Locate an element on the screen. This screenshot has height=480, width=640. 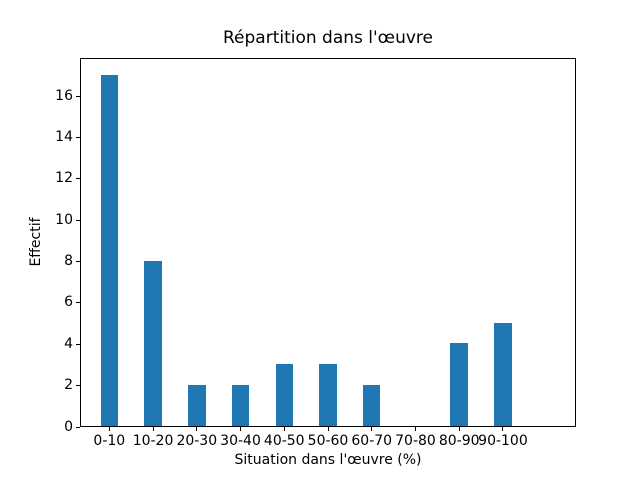
x-tick-label: 50-60 is located at coordinates (328, 441).